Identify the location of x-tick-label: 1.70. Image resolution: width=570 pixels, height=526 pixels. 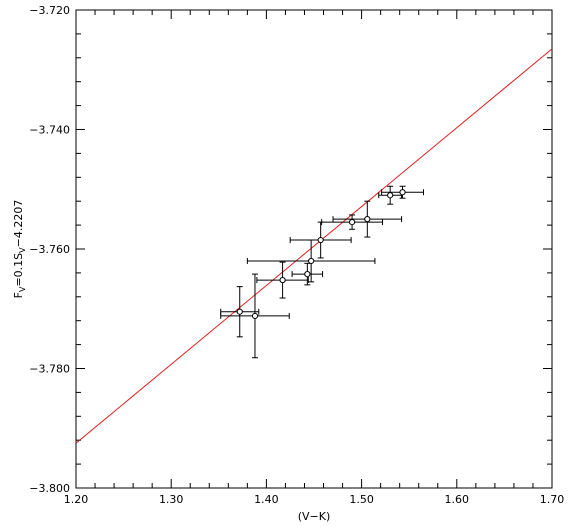
(552, 499).